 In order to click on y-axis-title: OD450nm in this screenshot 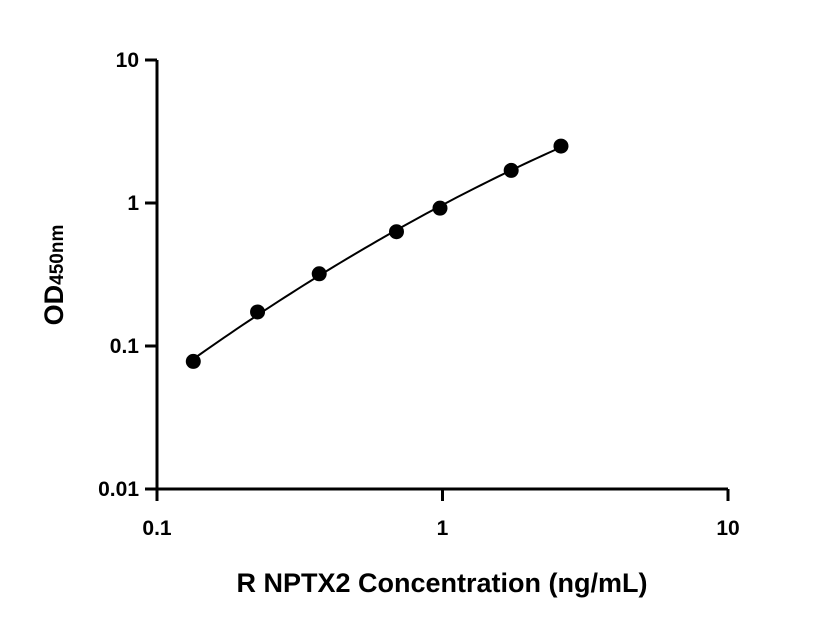, I will do `click(54, 275)`.